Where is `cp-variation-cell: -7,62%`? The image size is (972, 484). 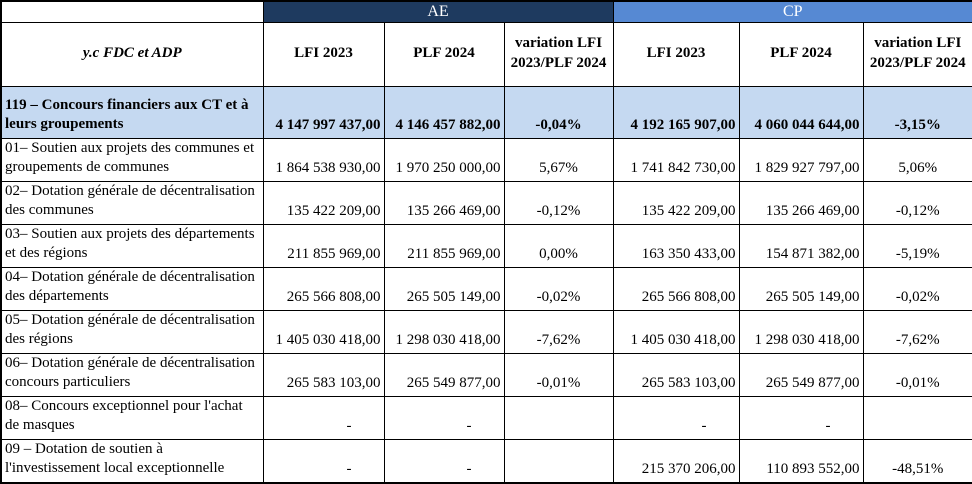 cp-variation-cell: -7,62% is located at coordinates (917, 332).